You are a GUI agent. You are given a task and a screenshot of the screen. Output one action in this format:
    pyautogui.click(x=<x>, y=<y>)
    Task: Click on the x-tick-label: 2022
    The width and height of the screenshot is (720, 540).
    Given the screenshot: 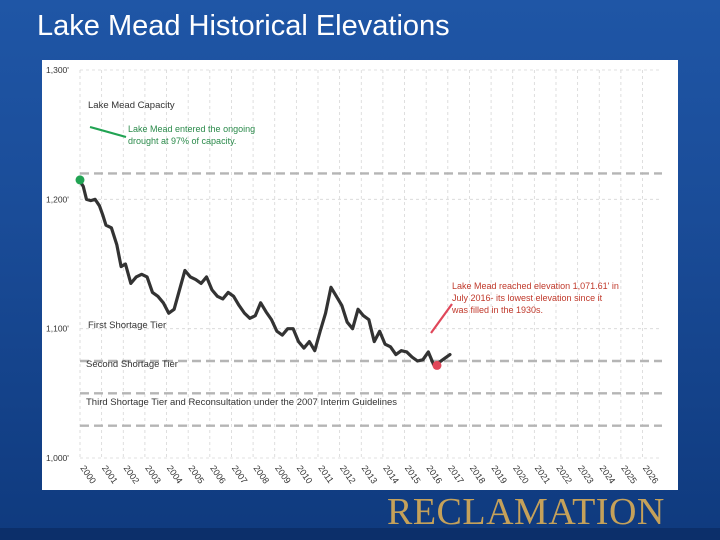 What is the action you would take?
    pyautogui.click(x=564, y=474)
    